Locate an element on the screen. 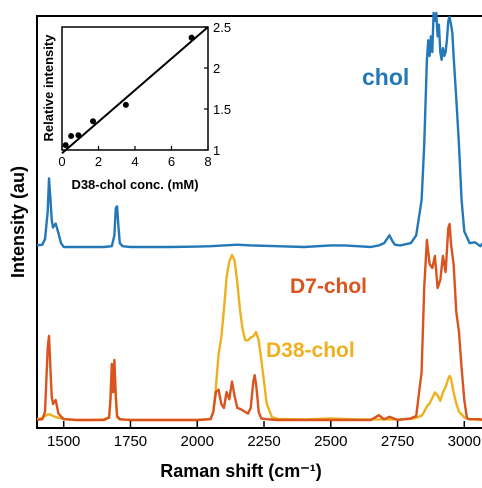 The width and height of the screenshot is (482, 488). inset-y-tick-label: 1.5 is located at coordinates (222, 109).